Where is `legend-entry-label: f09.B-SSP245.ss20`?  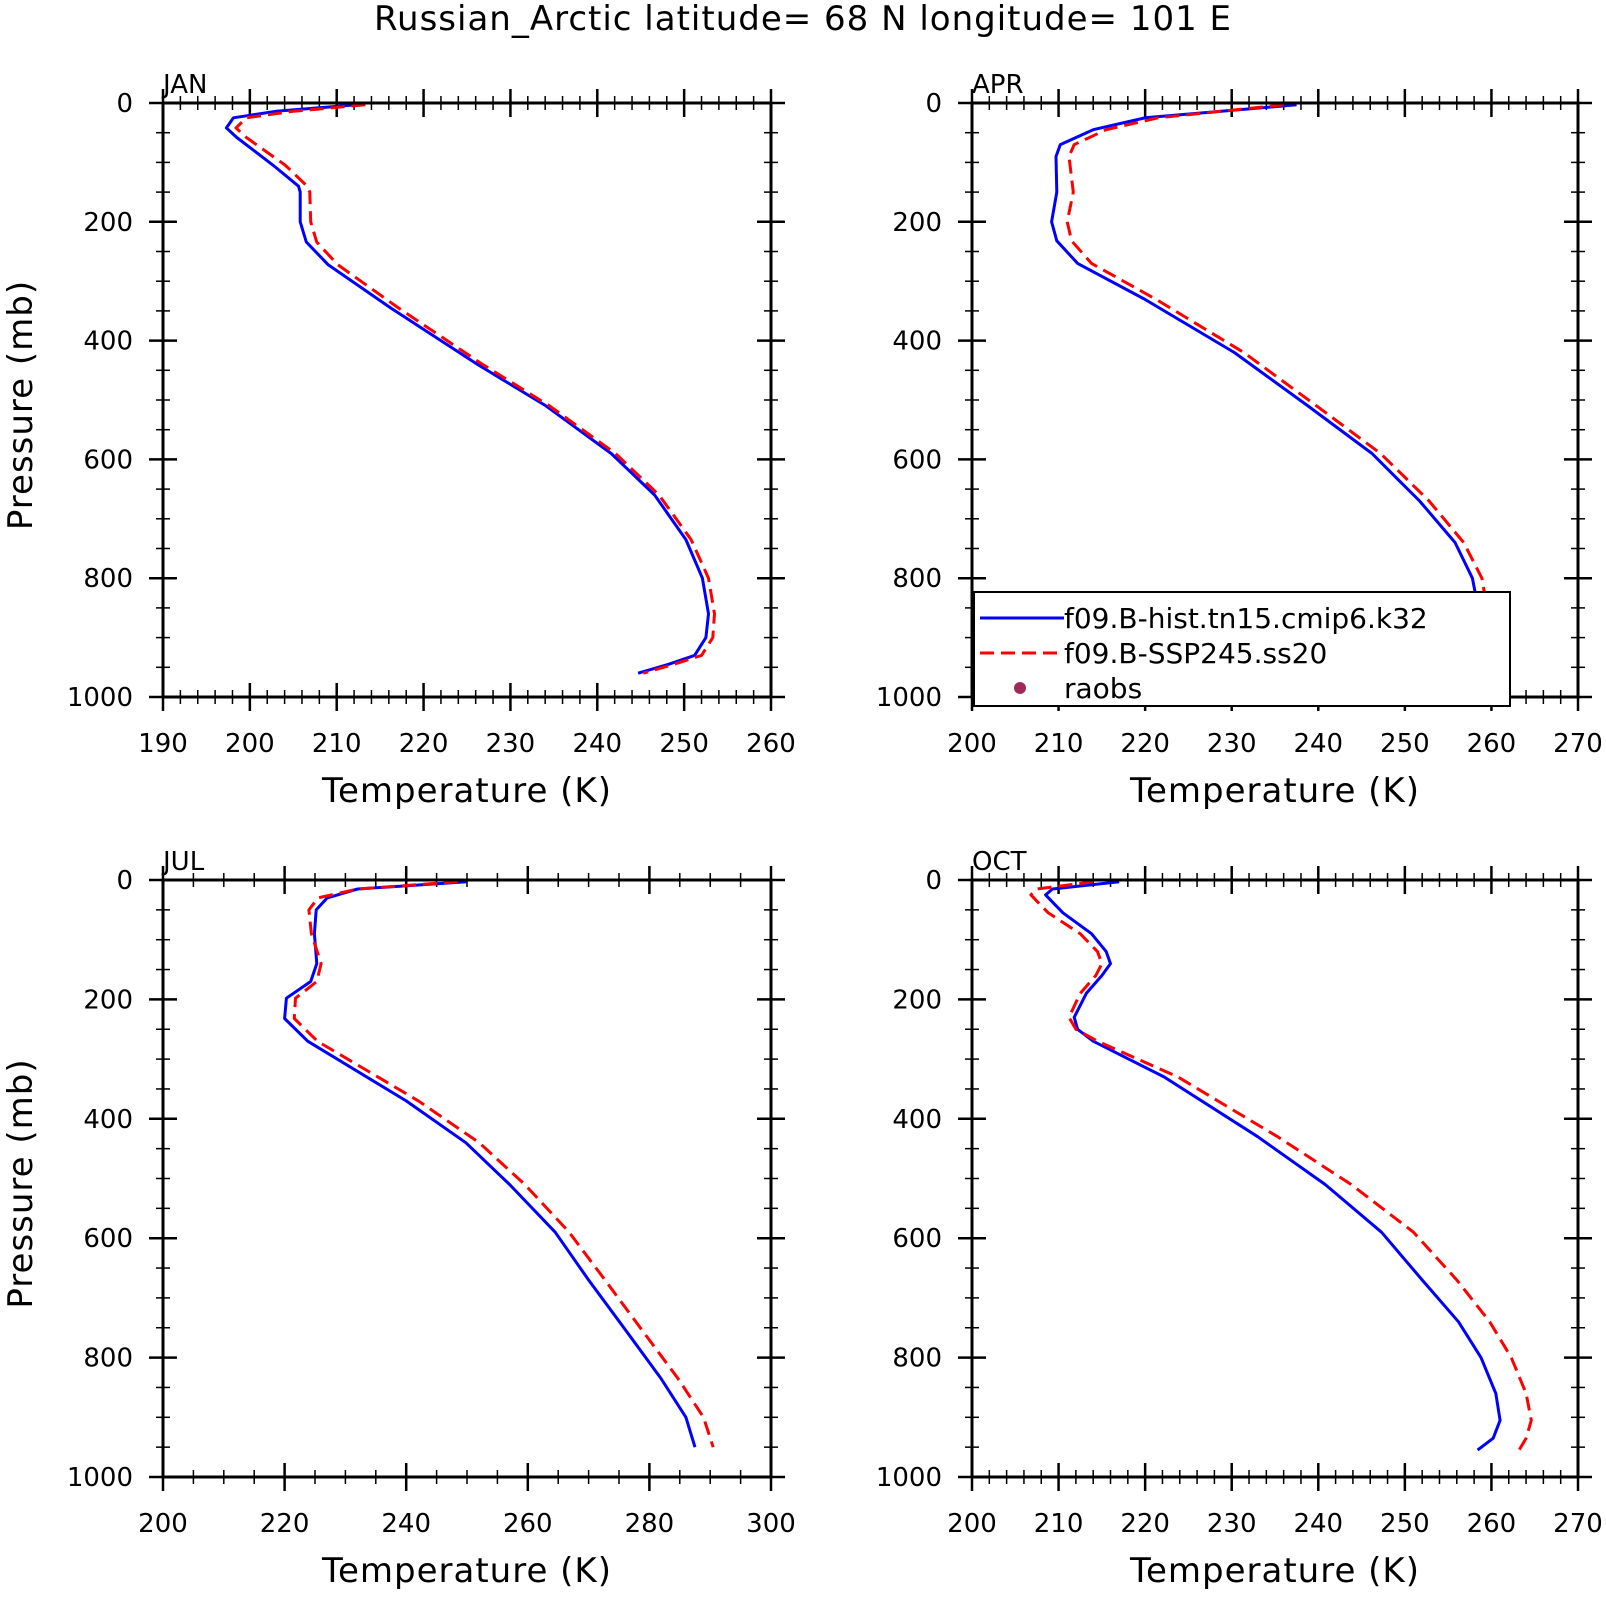
legend-entry-label: f09.B-SSP245.ss20 is located at coordinates (1195, 653).